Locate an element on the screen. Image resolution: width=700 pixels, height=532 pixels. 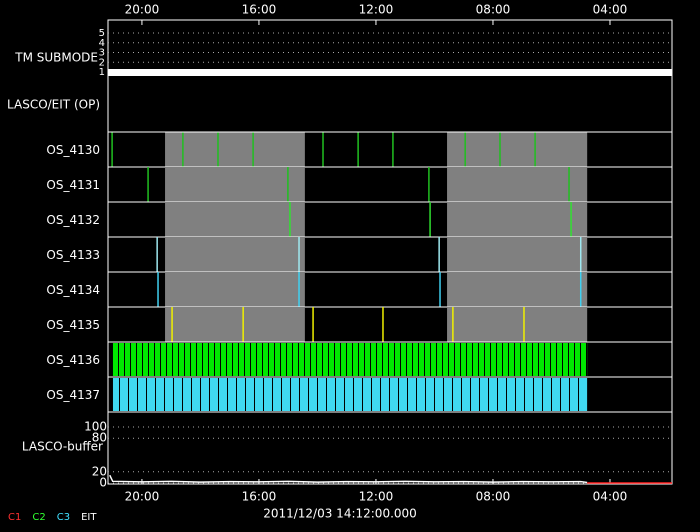
x-tick-label-top: 12:00 is located at coordinates (376, 10).